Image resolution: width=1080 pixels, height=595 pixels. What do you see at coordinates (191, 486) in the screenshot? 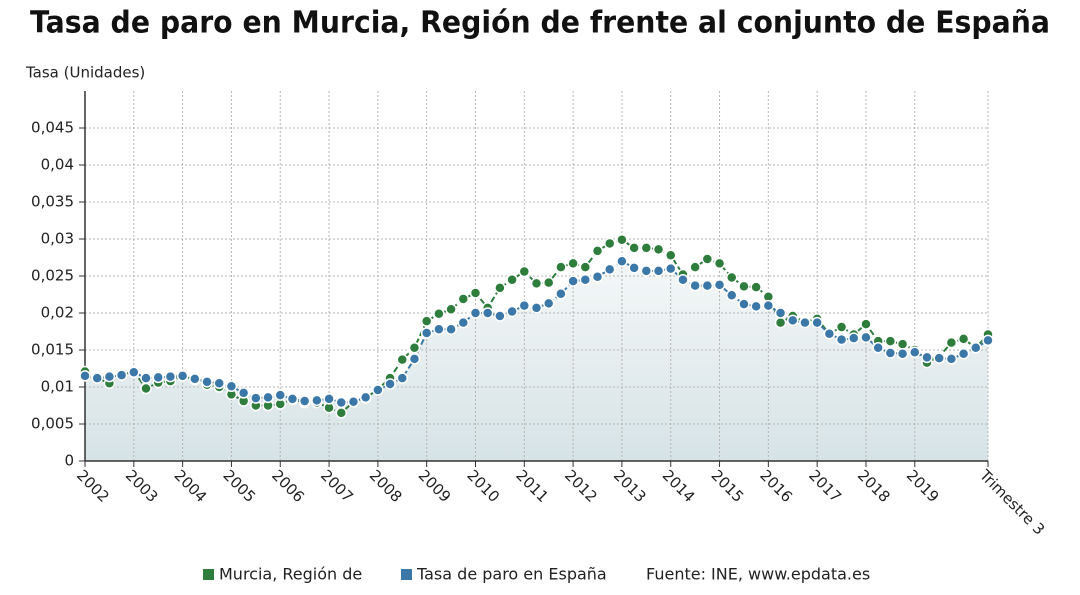
I see `x-tick-label: 2004` at bounding box center [191, 486].